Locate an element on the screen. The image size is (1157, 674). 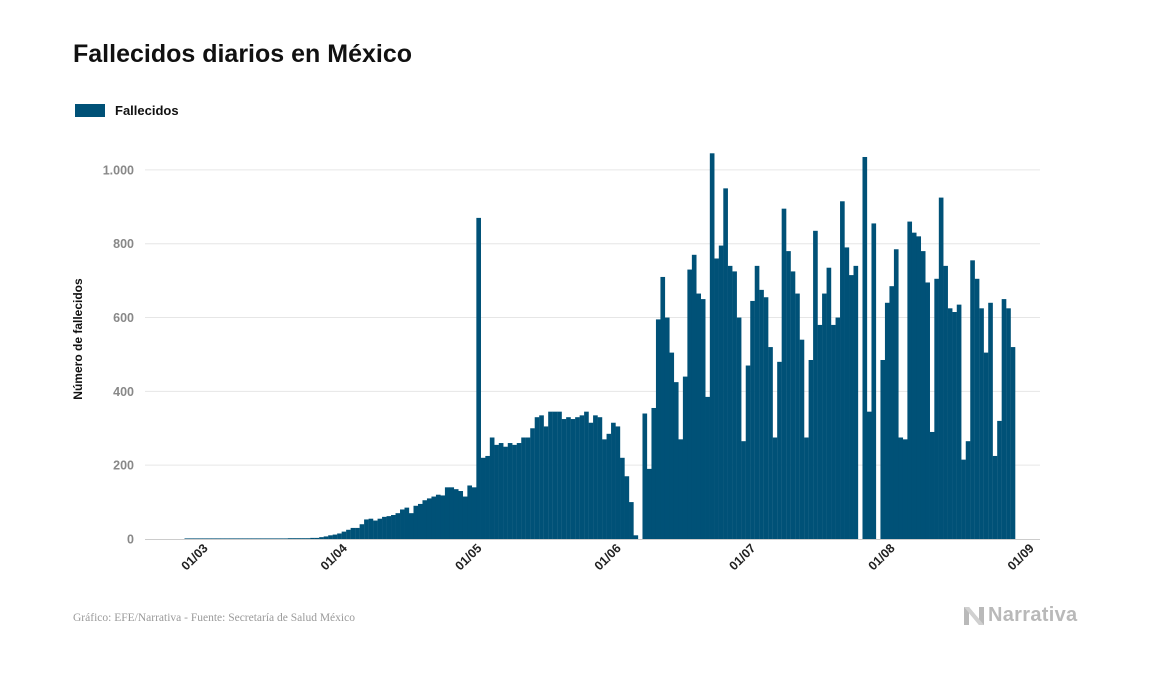
x-tick-label: 01/05 is located at coordinates (469, 557).